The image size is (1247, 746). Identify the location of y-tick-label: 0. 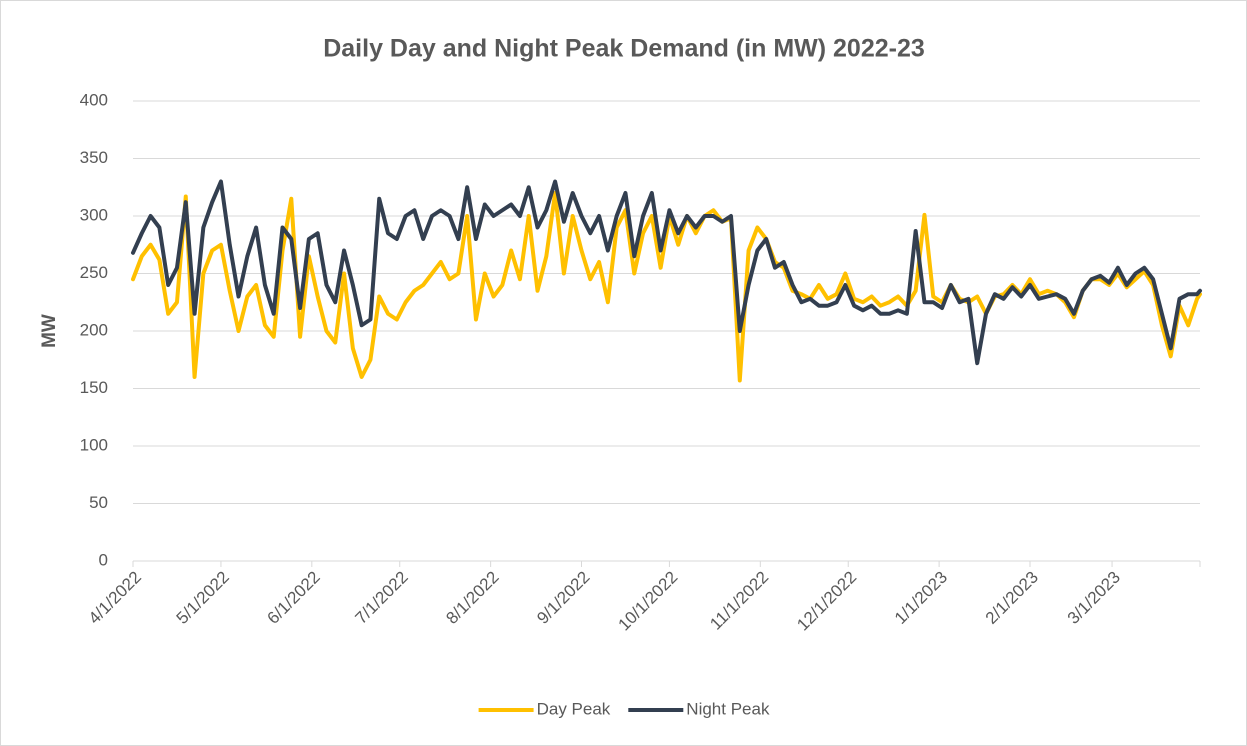
(103, 559).